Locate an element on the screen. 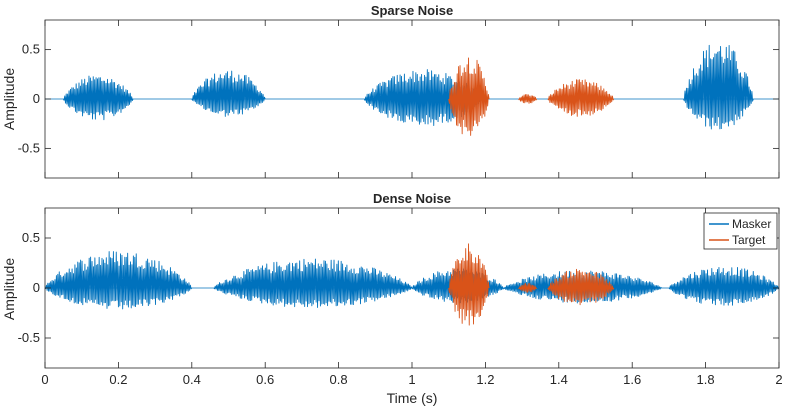 The height and width of the screenshot is (408, 785). sparse-noise-y-tick-label: 0 is located at coordinates (36, 98).